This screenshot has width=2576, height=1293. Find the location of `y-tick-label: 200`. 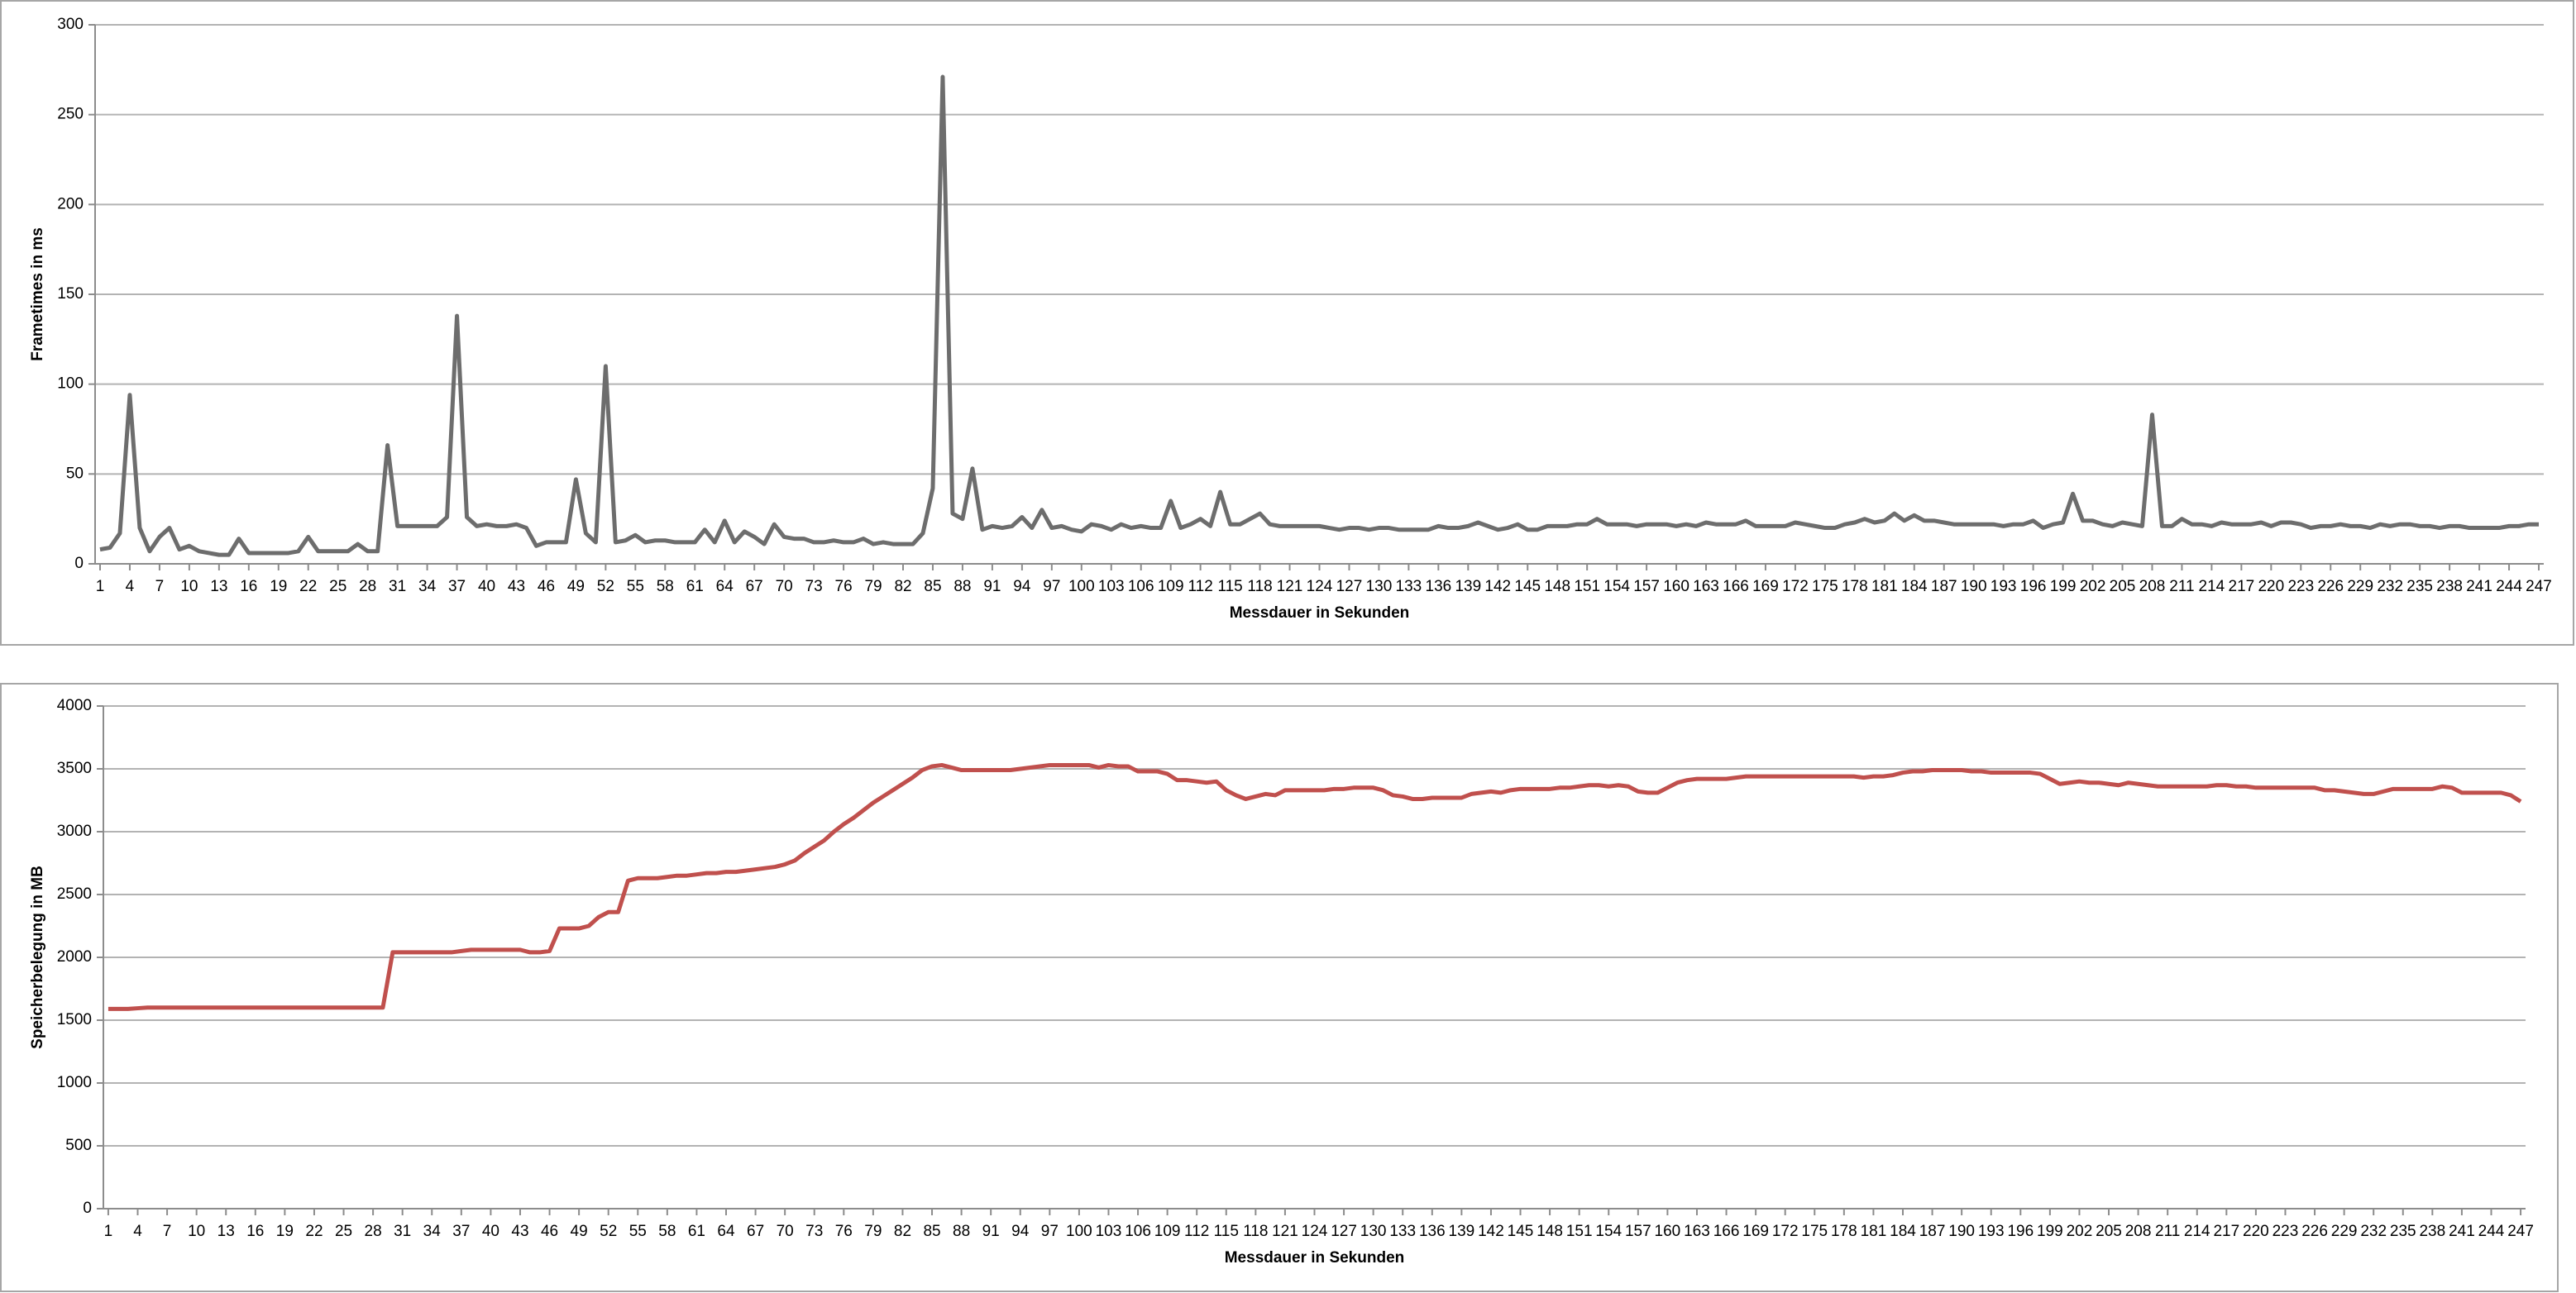

y-tick-label: 200 is located at coordinates (70, 203).